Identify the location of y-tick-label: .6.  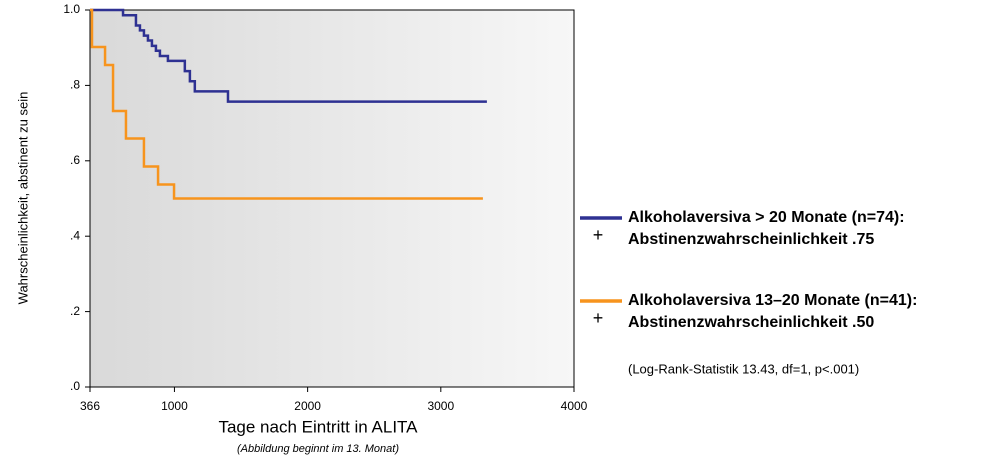
(75, 160).